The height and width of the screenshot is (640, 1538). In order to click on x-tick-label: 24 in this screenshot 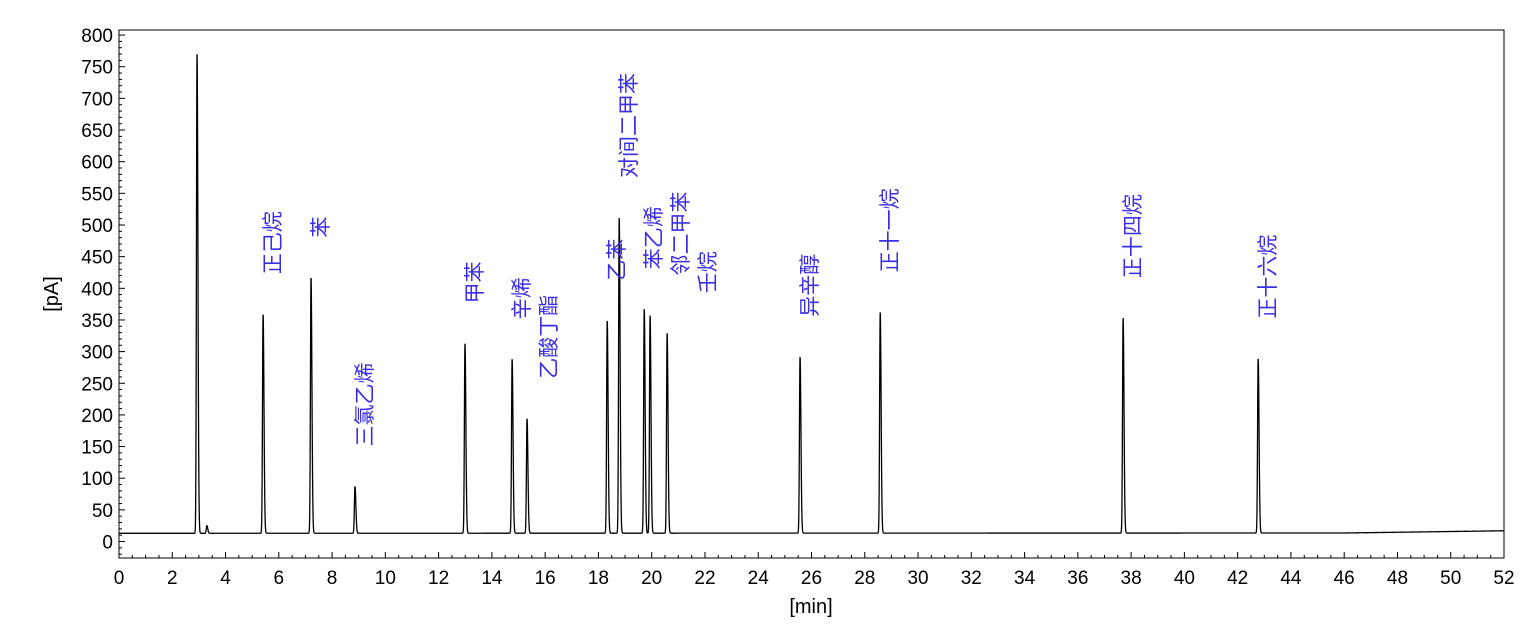, I will do `click(759, 578)`.